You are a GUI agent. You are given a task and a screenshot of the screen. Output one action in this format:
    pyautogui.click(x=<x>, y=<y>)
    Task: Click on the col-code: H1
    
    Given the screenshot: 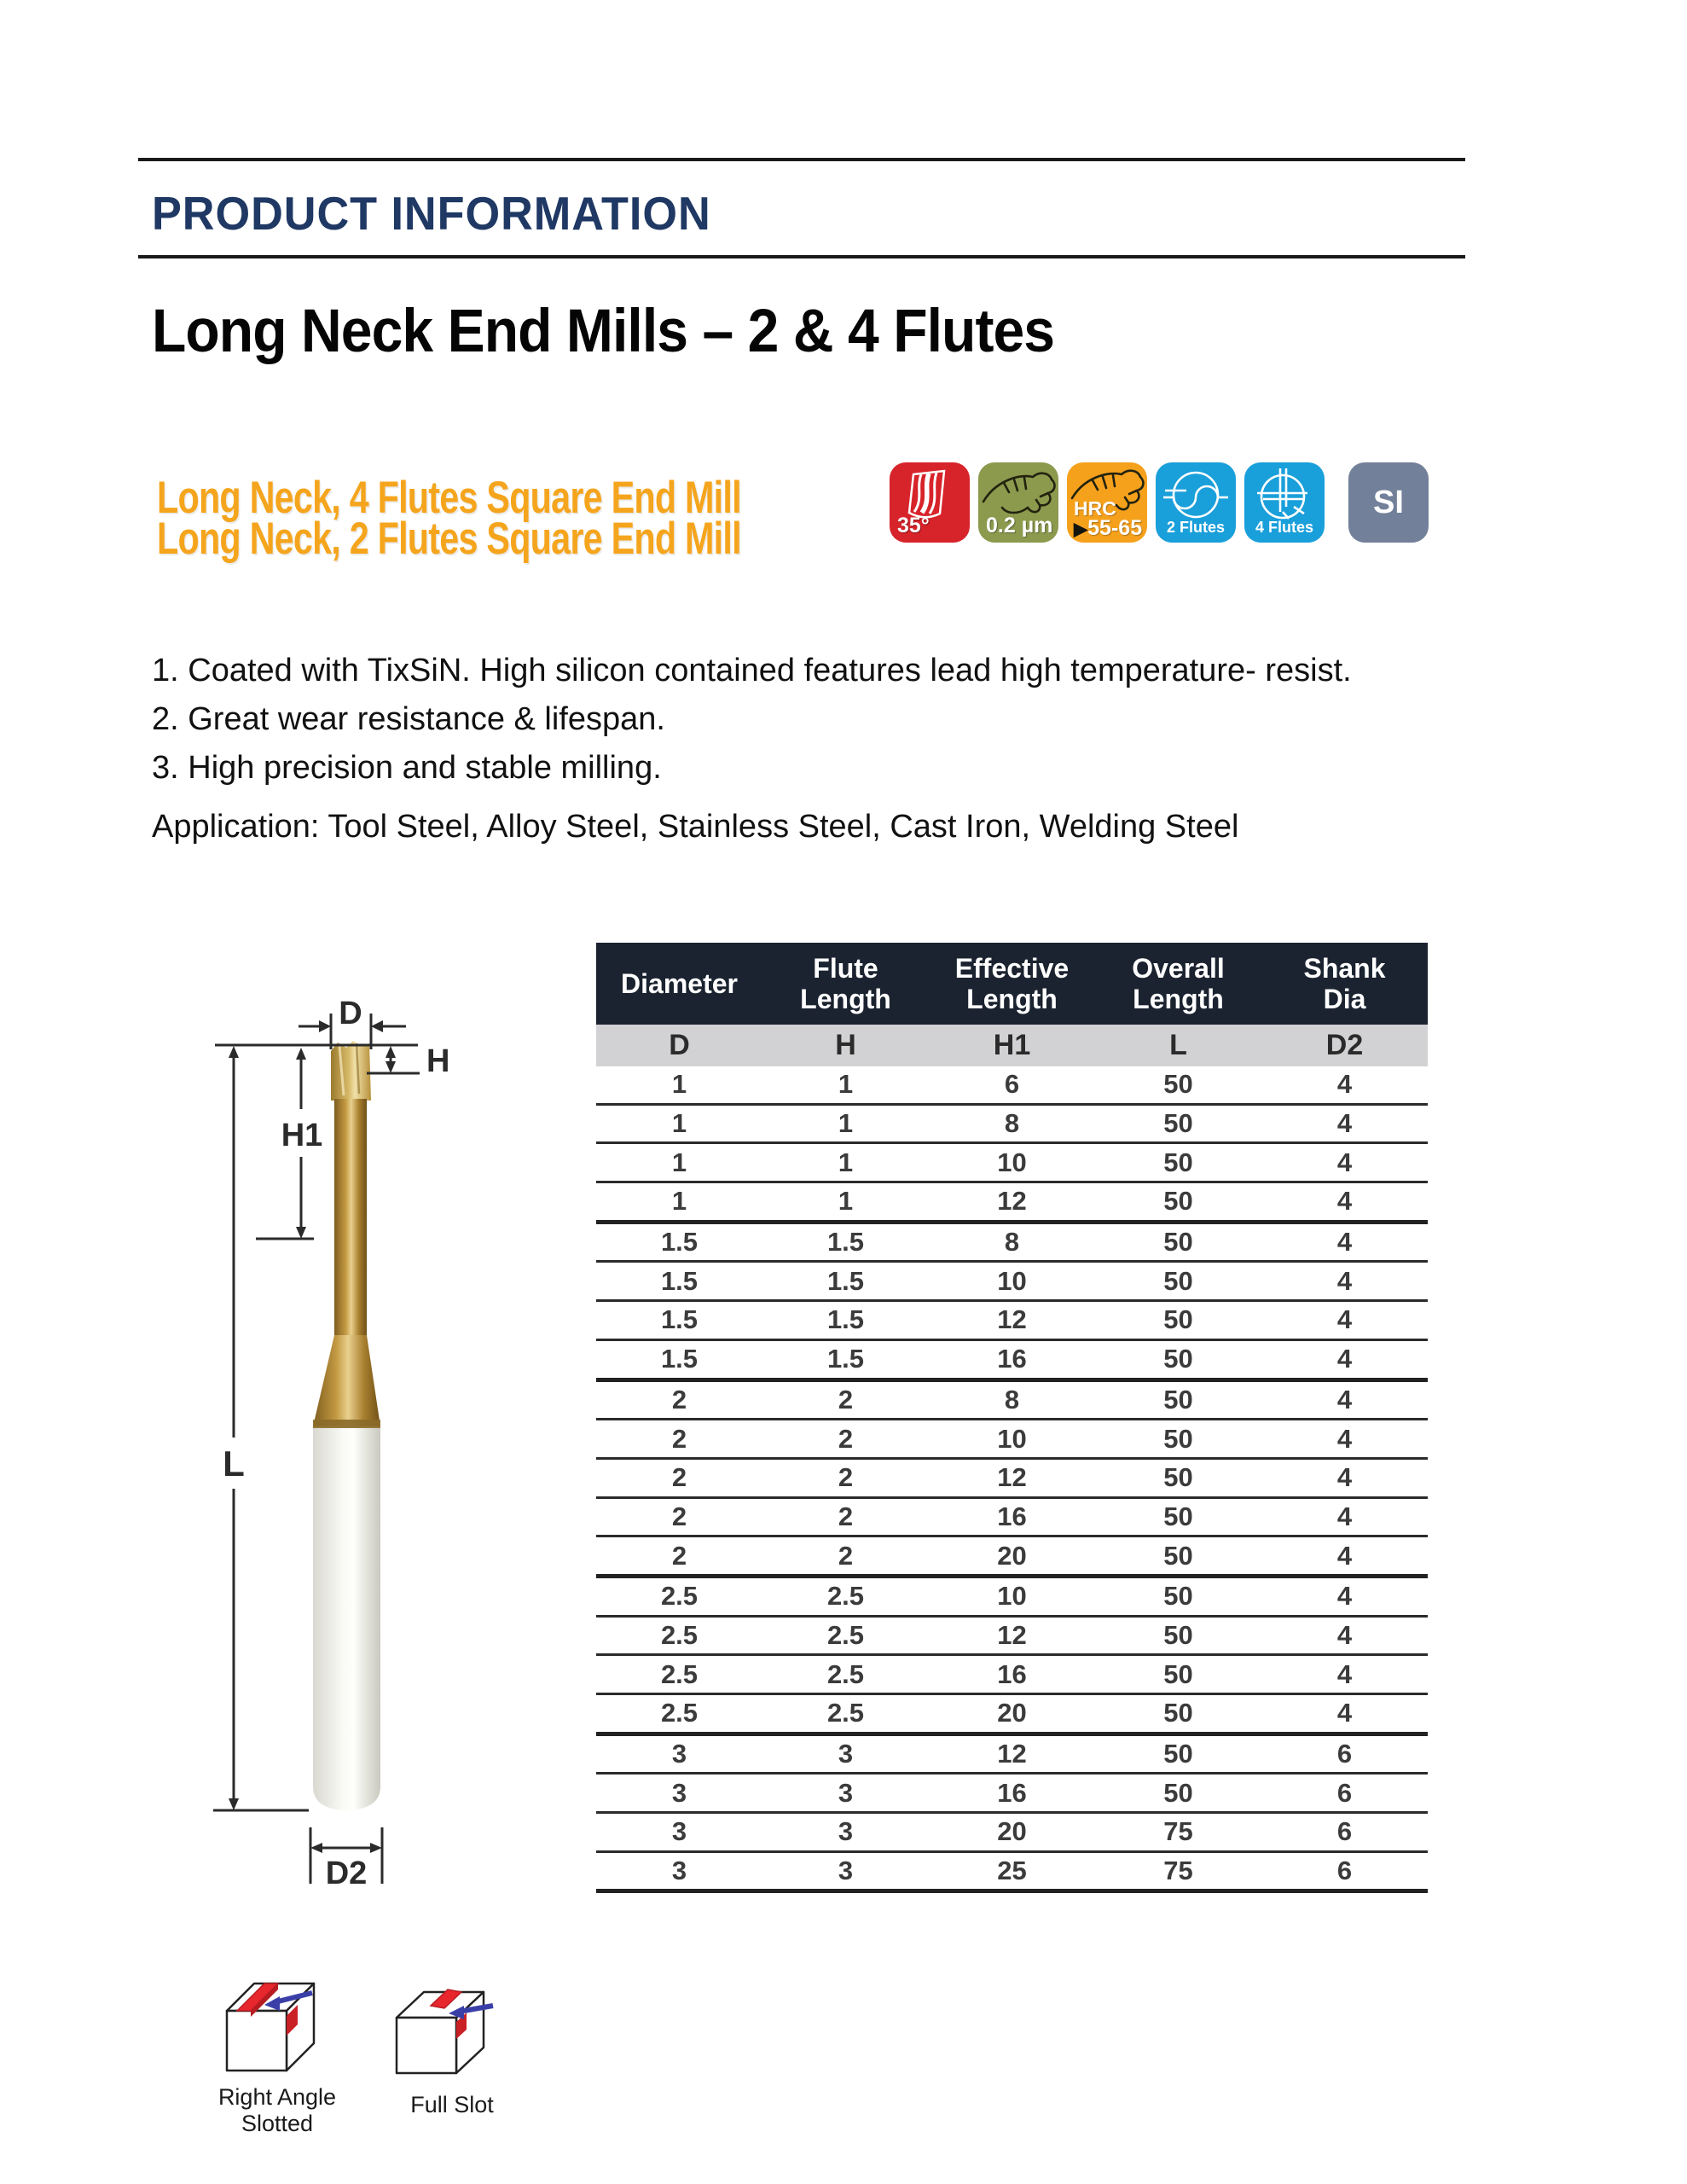 What is the action you would take?
    pyautogui.click(x=1012, y=1045)
    